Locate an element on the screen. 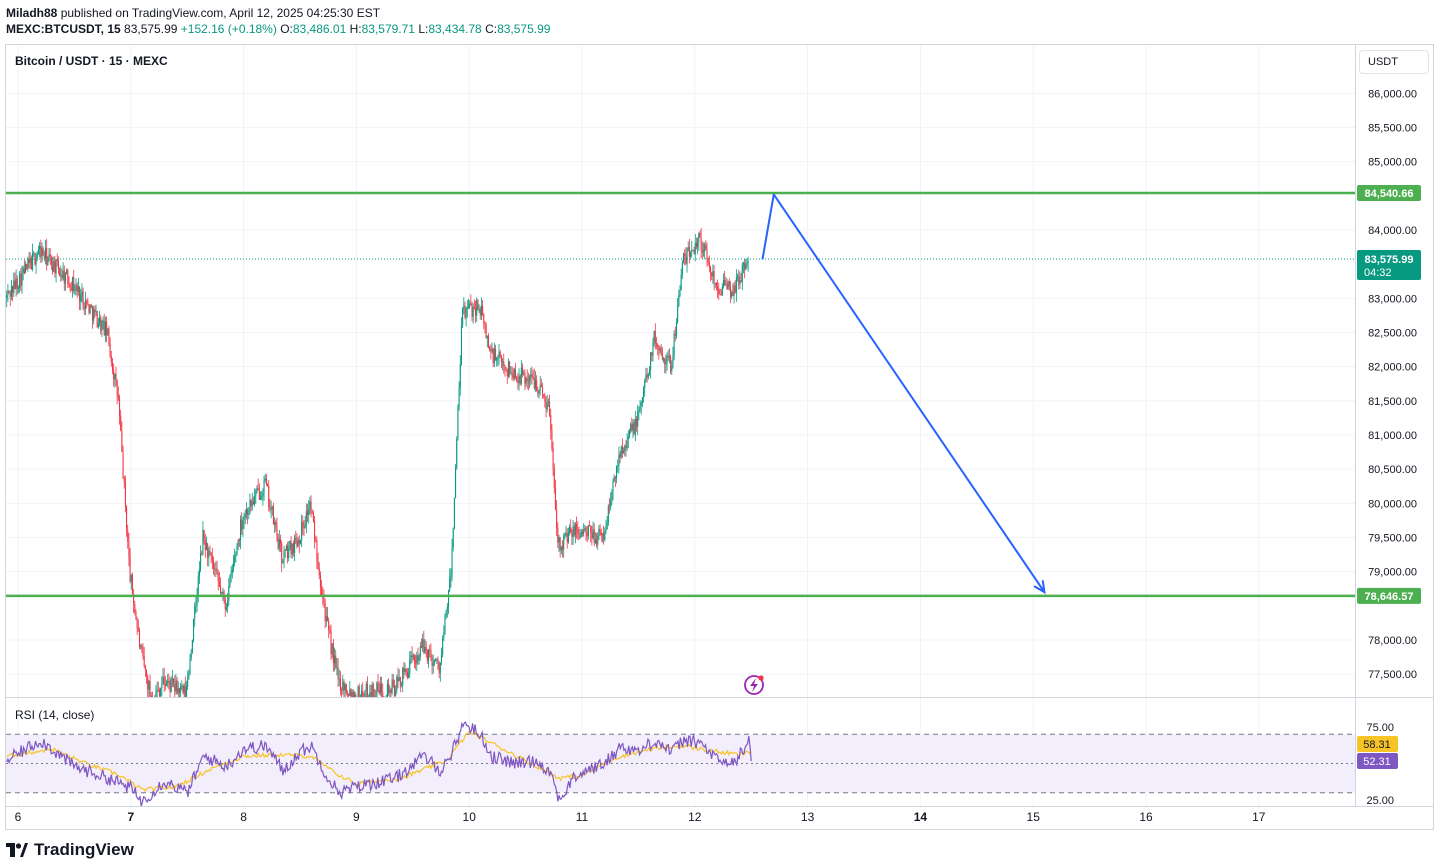 The height and width of the screenshot is (868, 1440). currency-button: USDT is located at coordinates (1394, 62).